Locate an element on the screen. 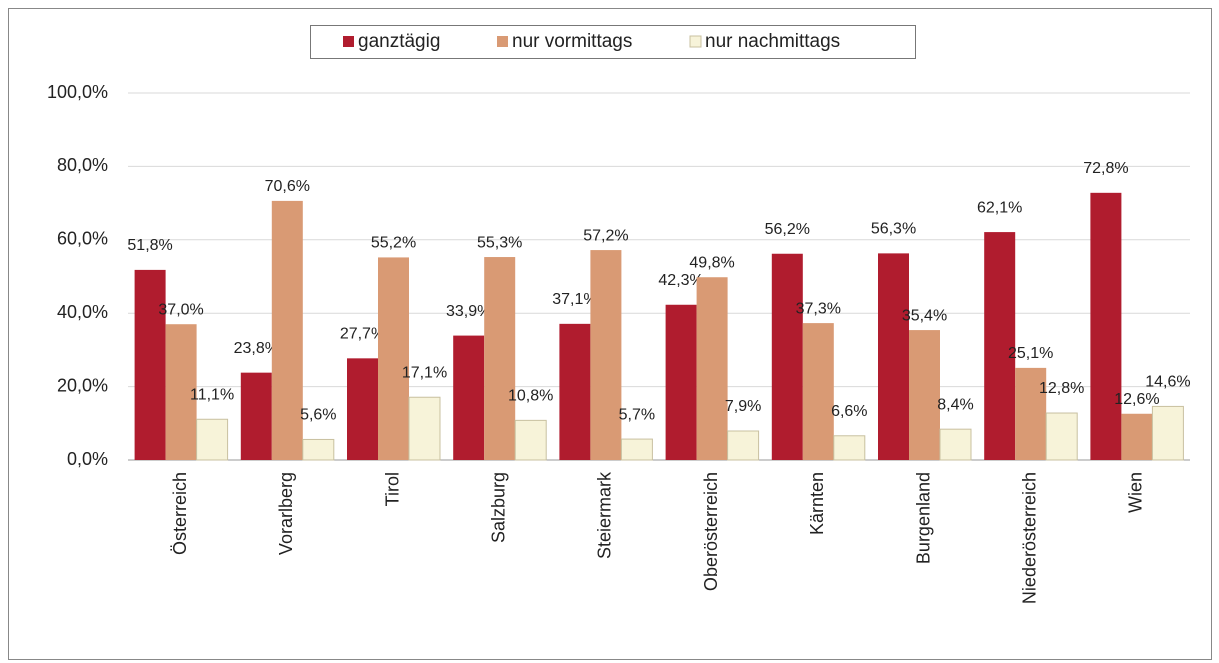 This screenshot has height=663, width=1219. x-tick-label: Vorarlberg is located at coordinates (286, 513).